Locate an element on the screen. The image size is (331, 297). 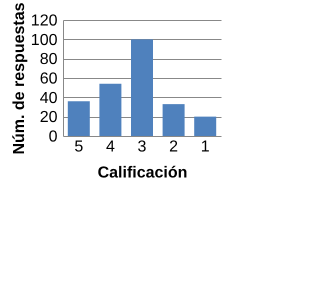
y-tick-label: 120 is located at coordinates (44, 21).